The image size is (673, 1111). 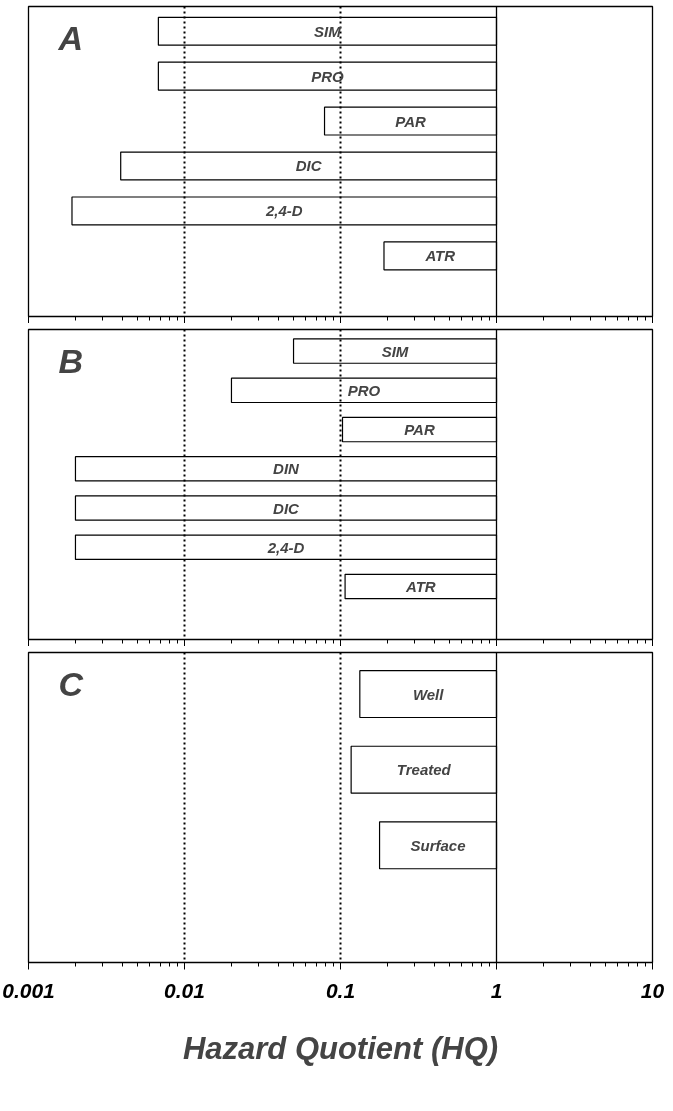 What do you see at coordinates (340, 1048) in the screenshot?
I see `x-axis-title: Hazard Quotient (HQ)` at bounding box center [340, 1048].